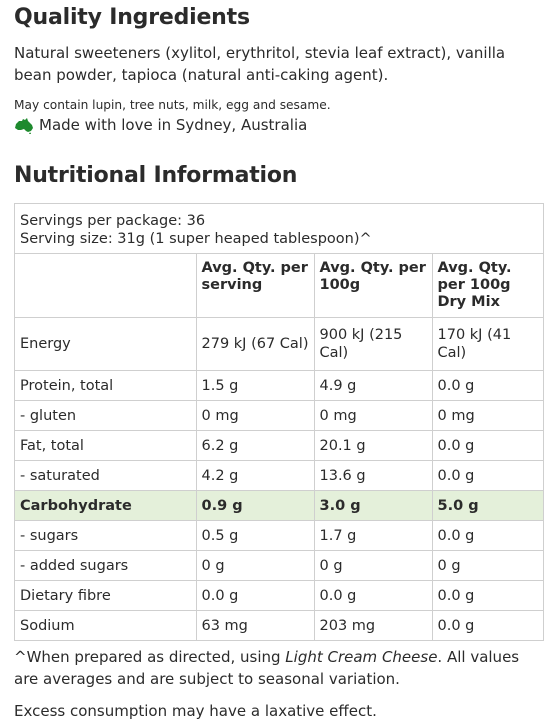  I want to click on table-row: - sugars 0.5 g 1.7 g 0.0 g, so click(279, 535).